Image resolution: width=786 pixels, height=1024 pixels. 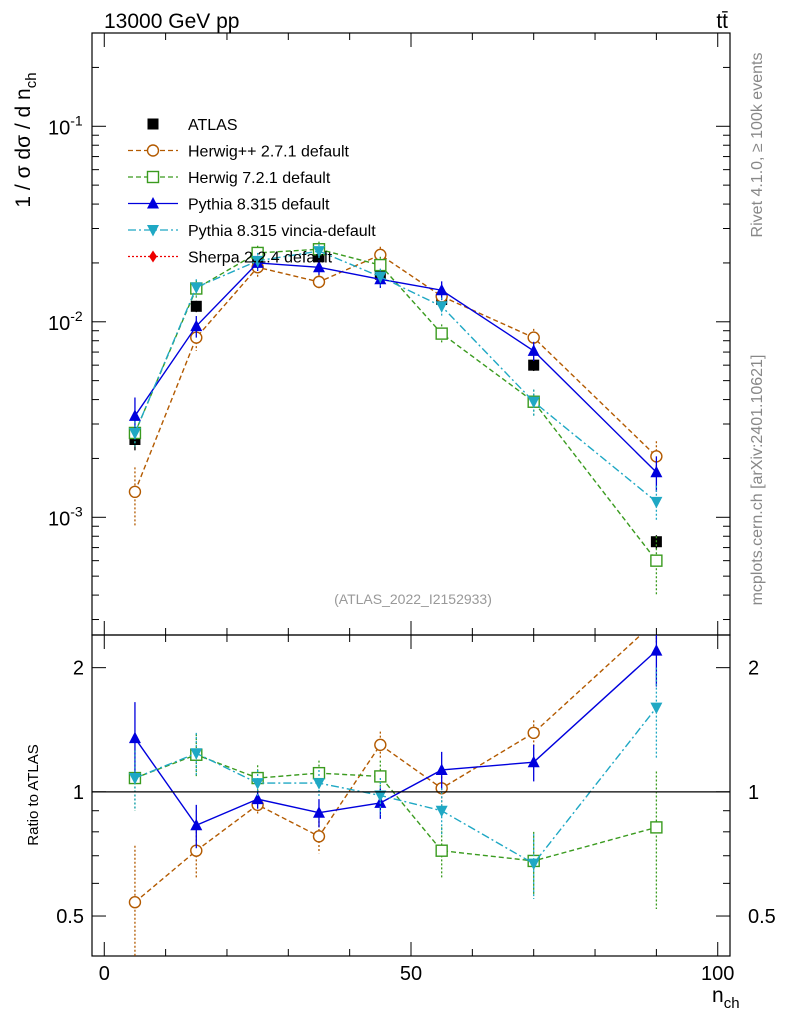 What do you see at coordinates (269, 152) in the screenshot?
I see `legend-label: Herwig++ 2.7.1 default` at bounding box center [269, 152].